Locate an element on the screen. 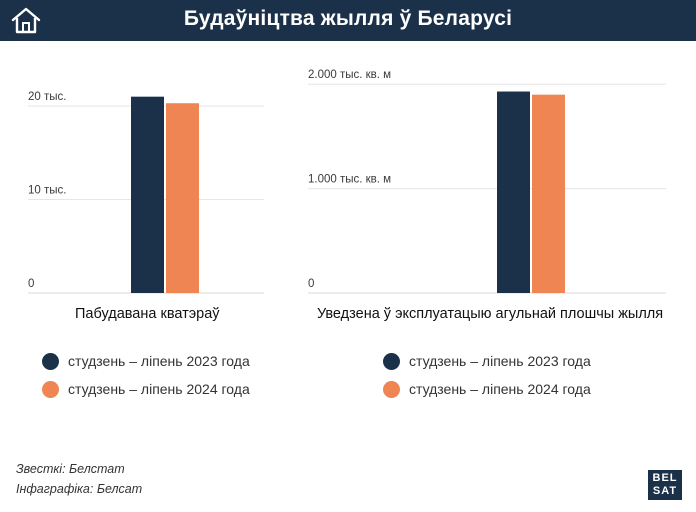 The image size is (696, 512). infographic-credit: Інфаграфіка: Белсат is located at coordinates (79, 489).